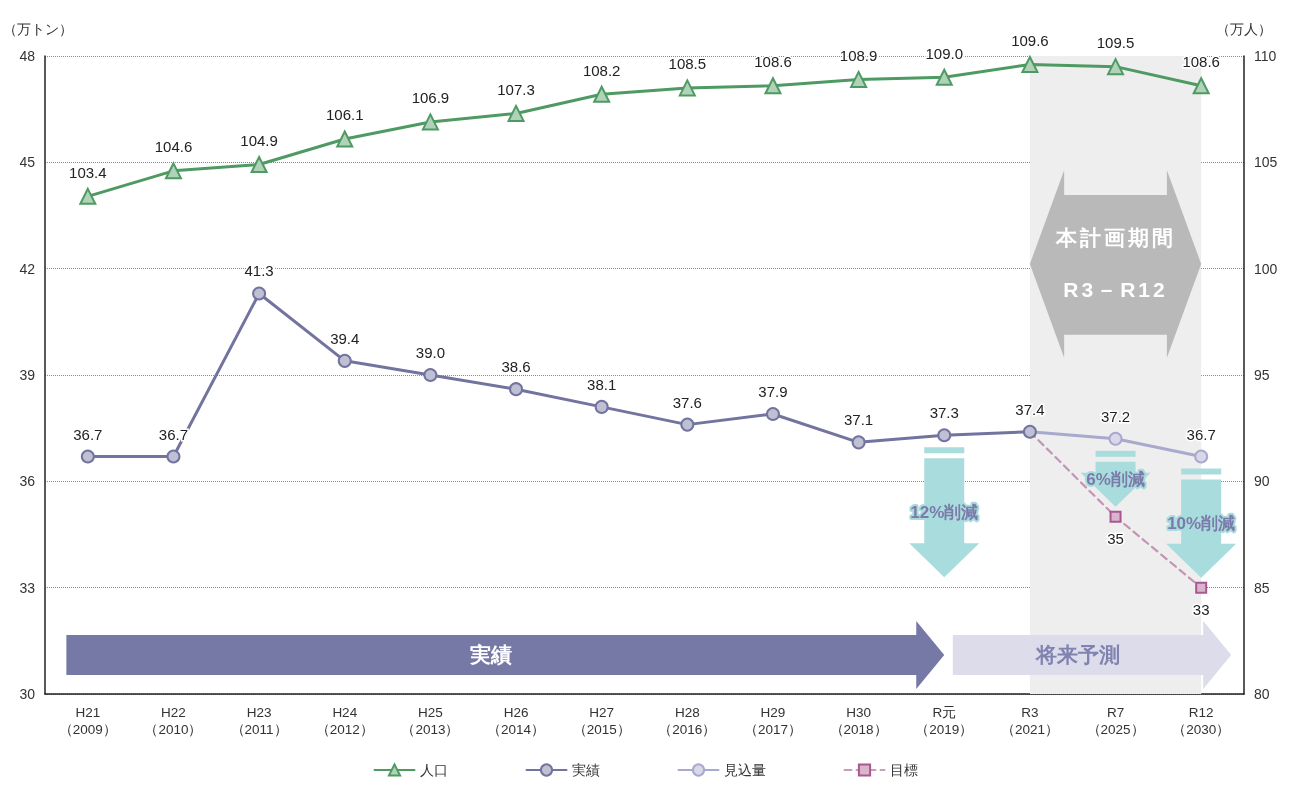 Image resolution: width=1291 pixels, height=786 pixels. Describe the element at coordinates (903, 770) in the screenshot. I see `legend-label: 目標` at that location.